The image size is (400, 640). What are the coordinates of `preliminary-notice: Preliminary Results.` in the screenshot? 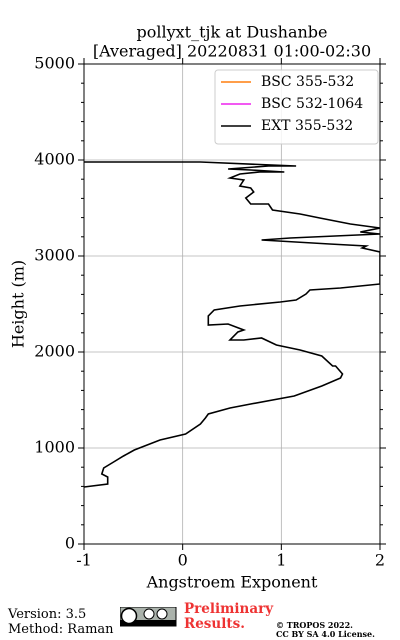 It's located at (229, 616).